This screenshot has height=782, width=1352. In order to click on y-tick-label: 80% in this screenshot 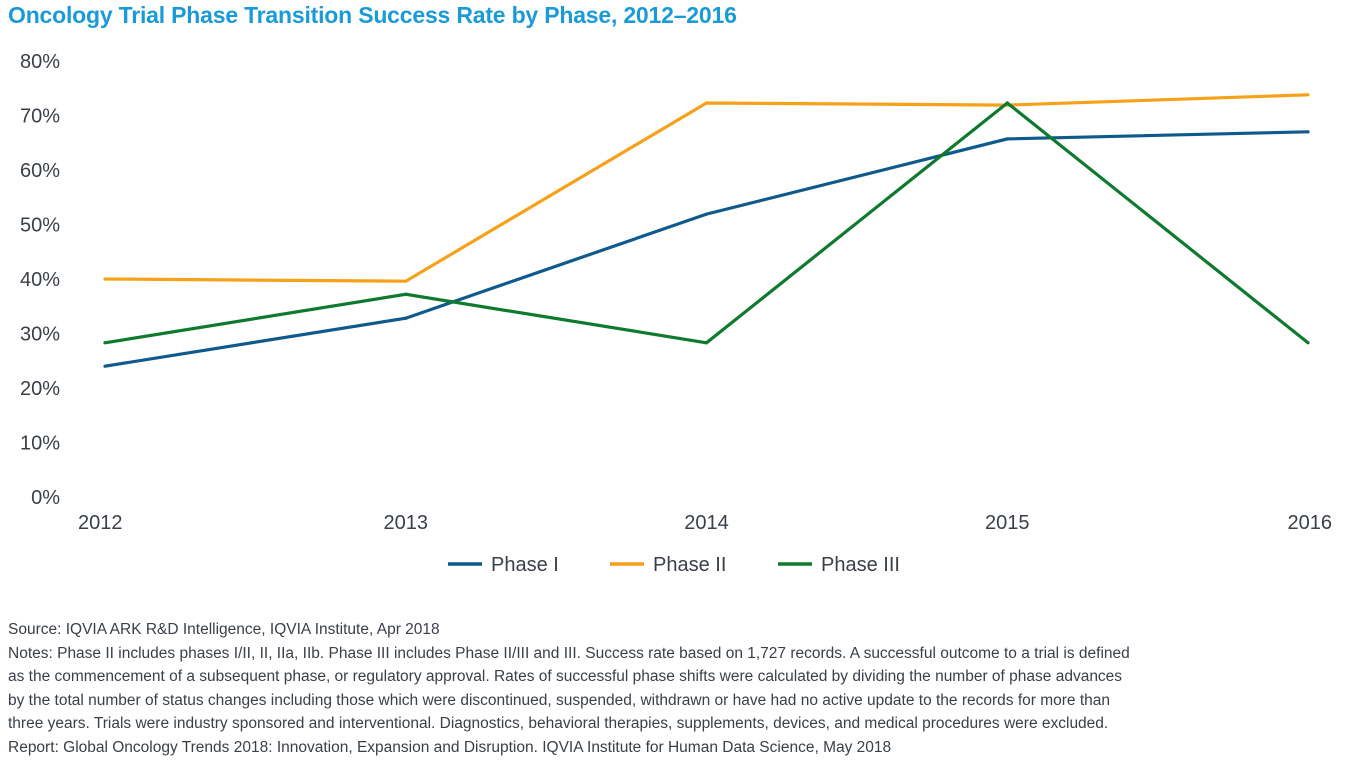, I will do `click(40, 62)`.